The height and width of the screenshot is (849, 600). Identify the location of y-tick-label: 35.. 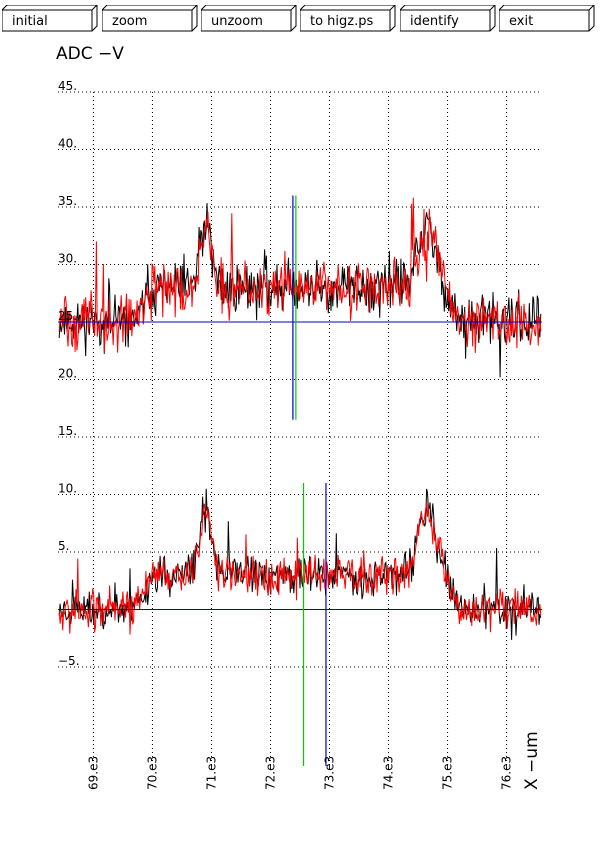
(67, 201).